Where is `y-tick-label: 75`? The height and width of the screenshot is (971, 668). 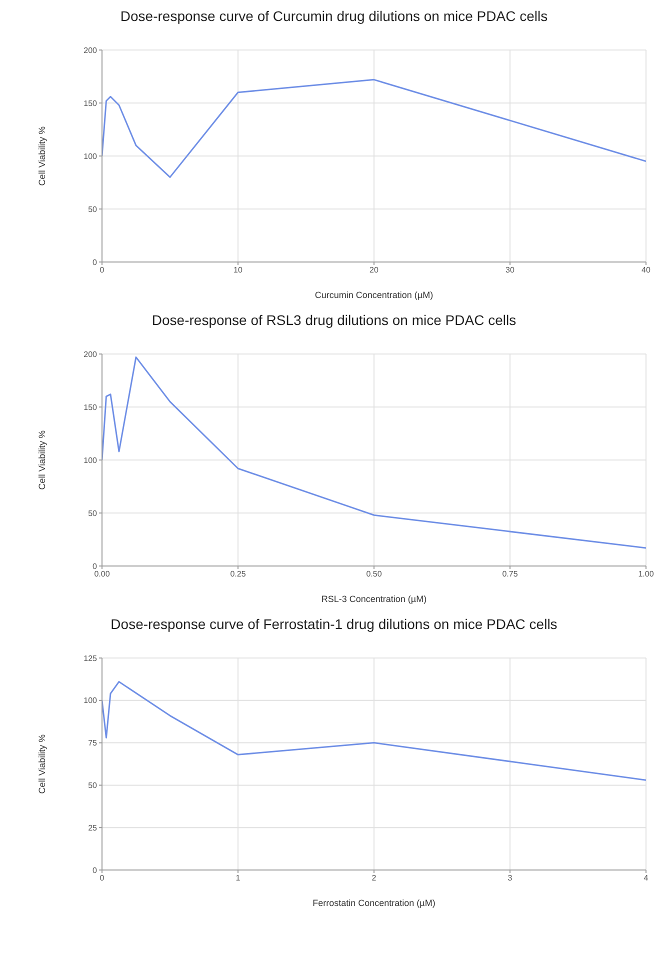 y-tick-label: 75 is located at coordinates (93, 743).